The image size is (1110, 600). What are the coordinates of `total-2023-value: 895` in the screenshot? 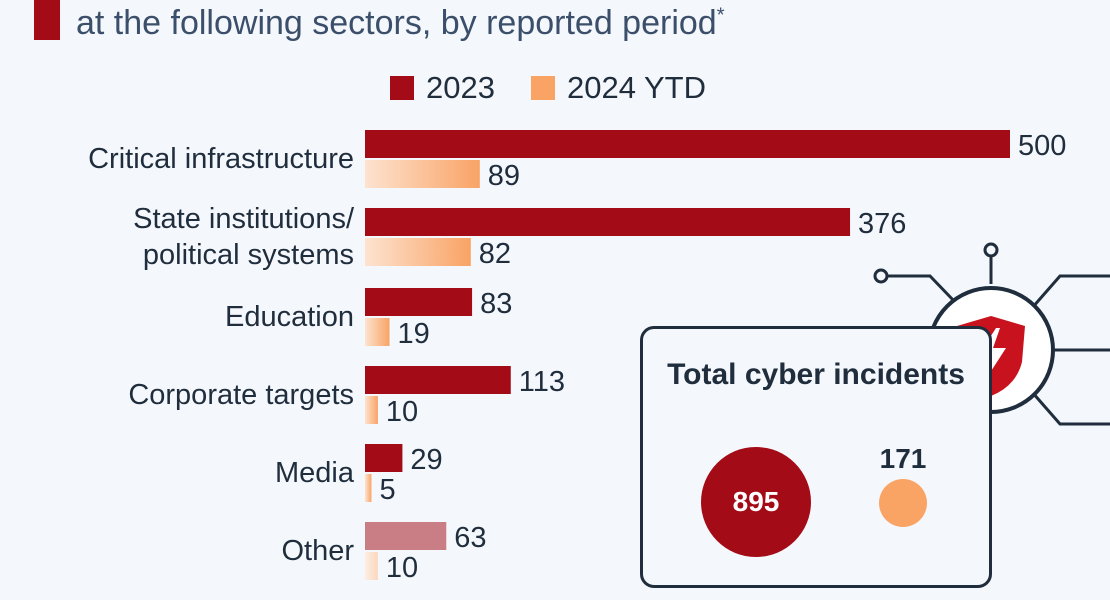 It's located at (756, 501).